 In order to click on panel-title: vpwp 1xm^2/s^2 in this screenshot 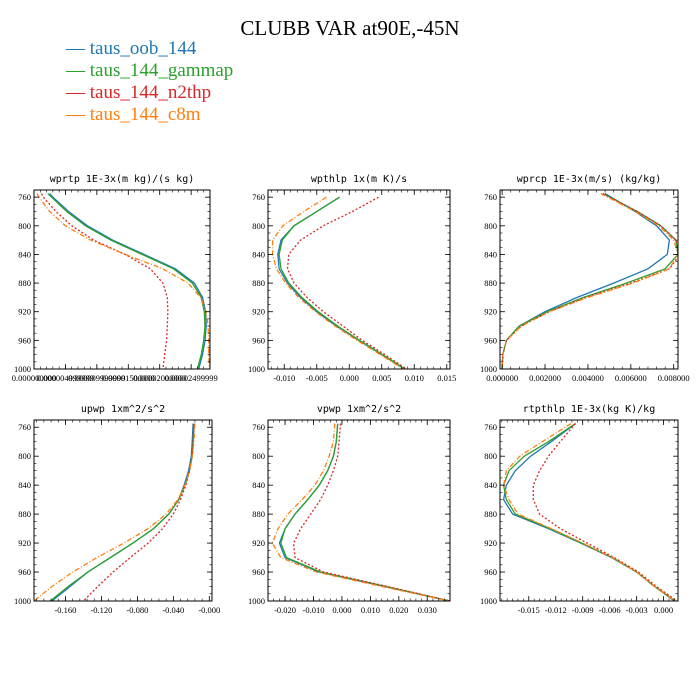, I will do `click(359, 409)`.